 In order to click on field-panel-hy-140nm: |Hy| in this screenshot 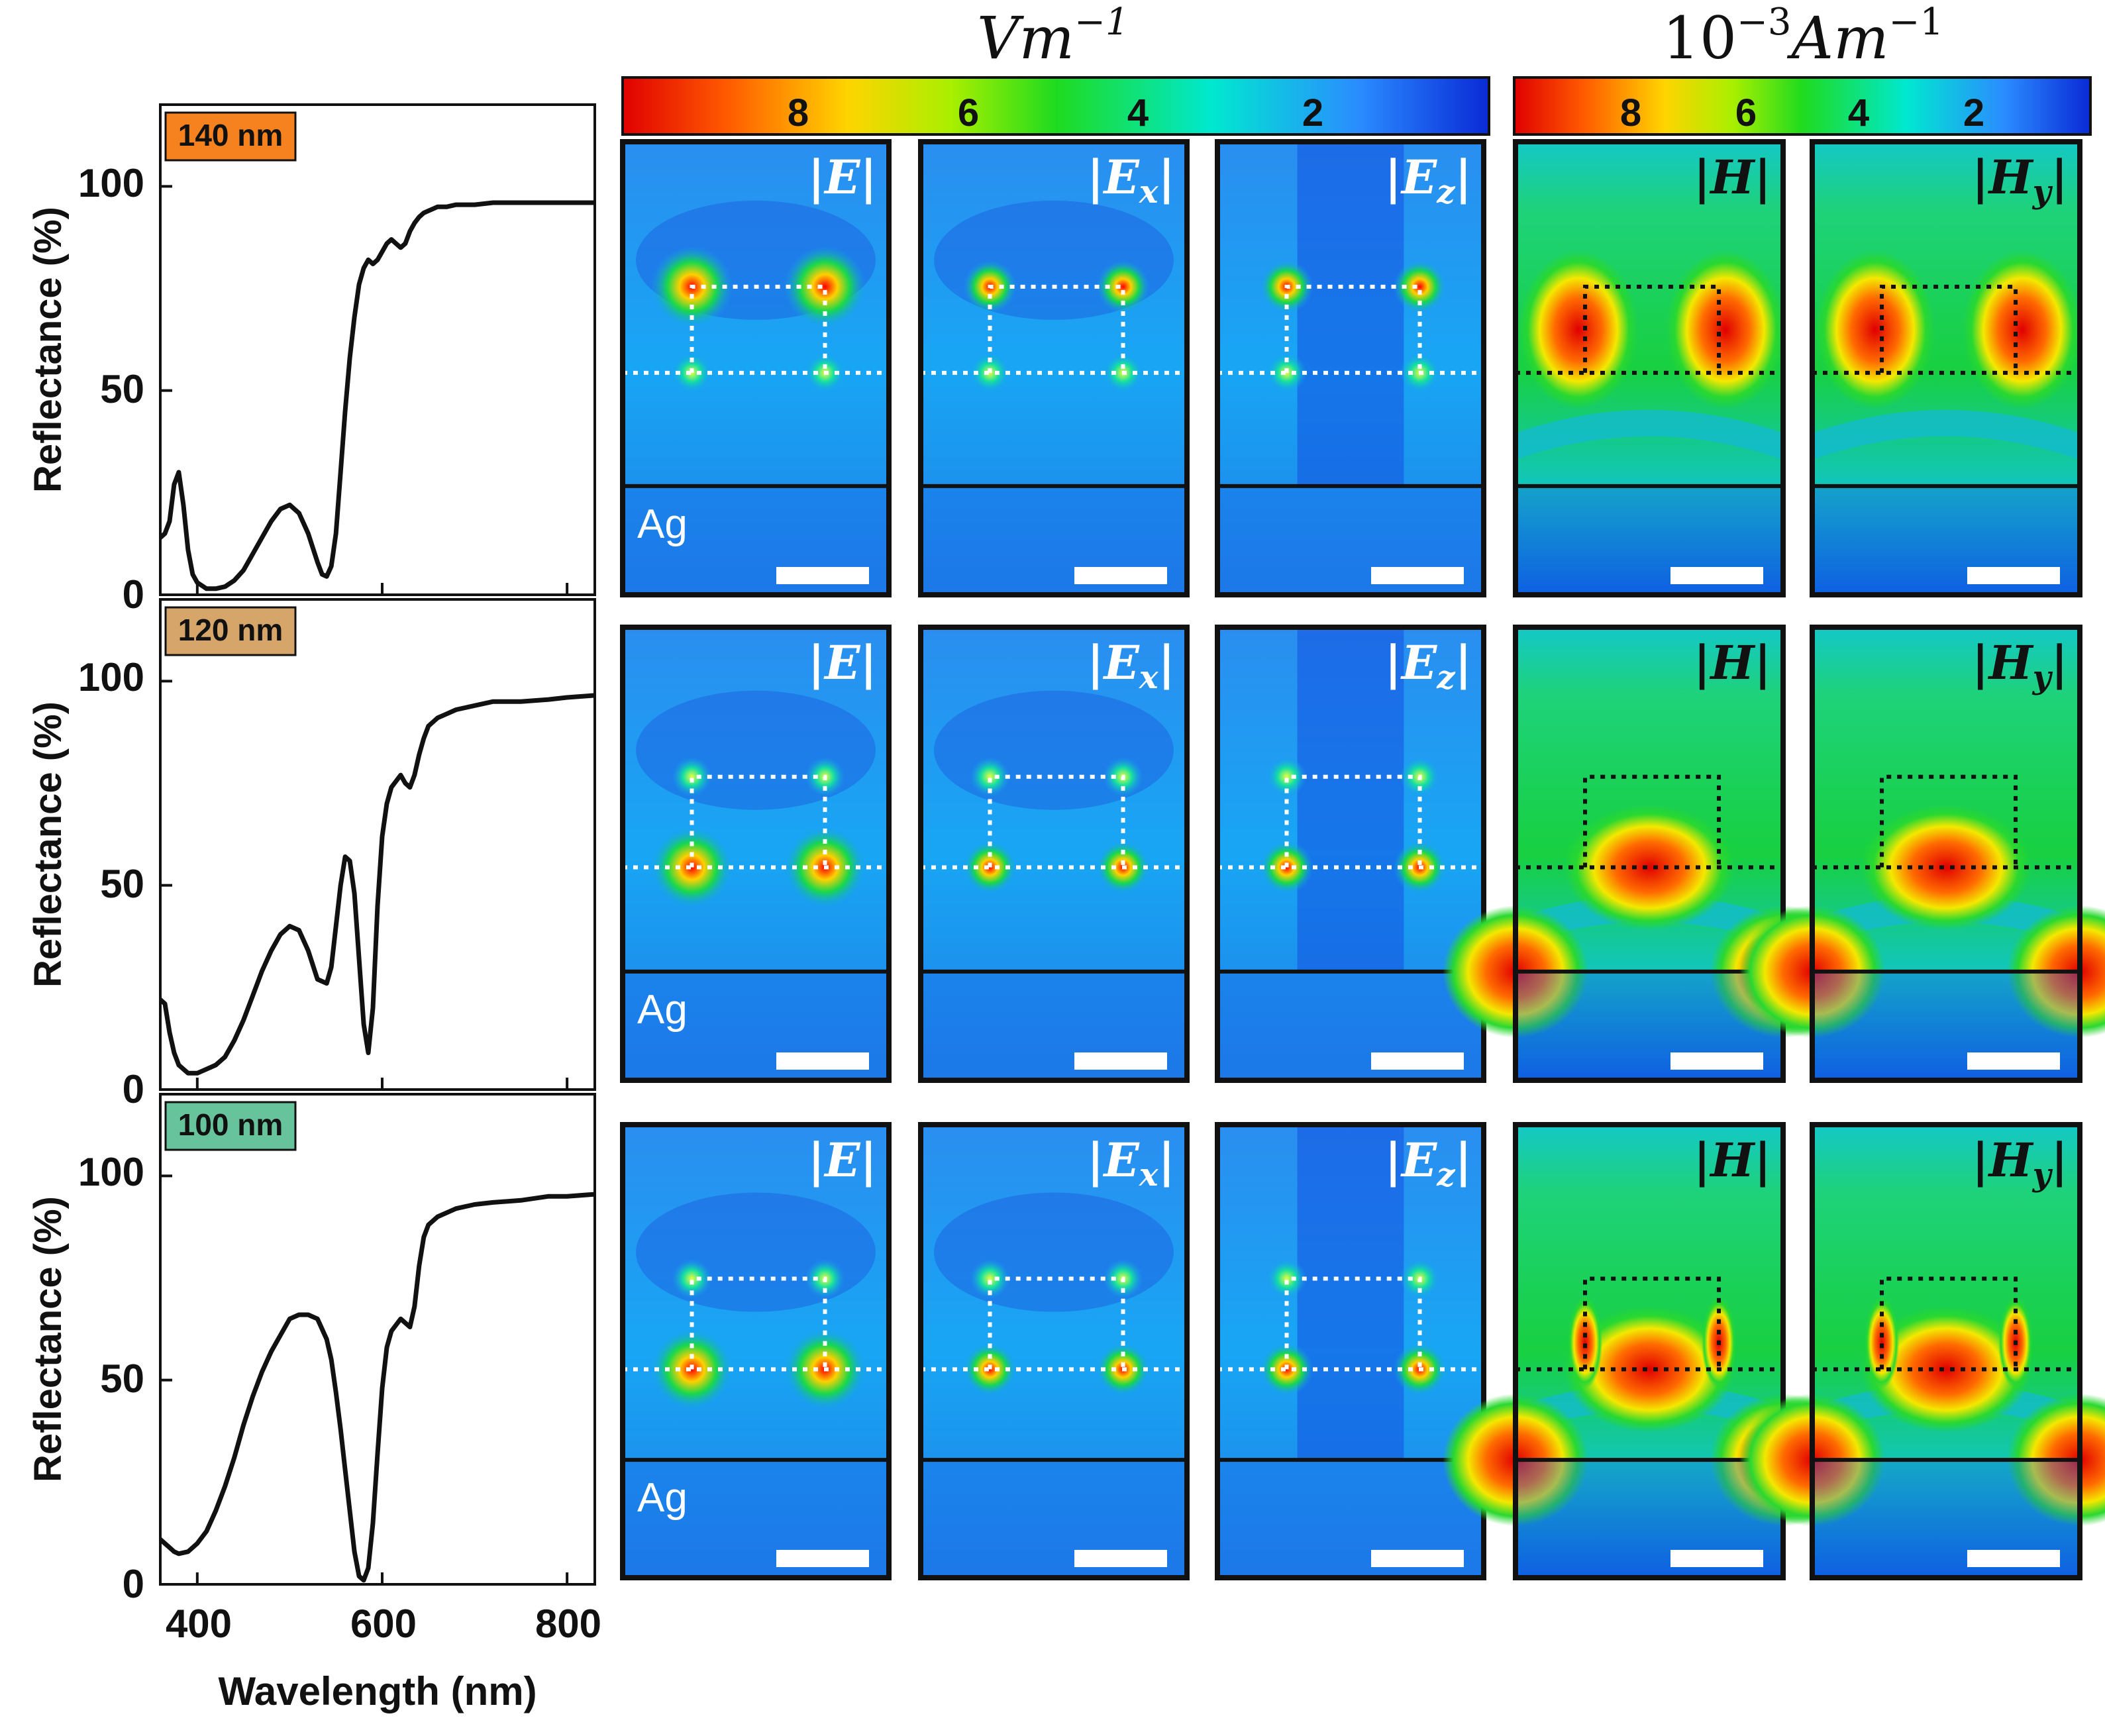, I will do `click(1946, 368)`.